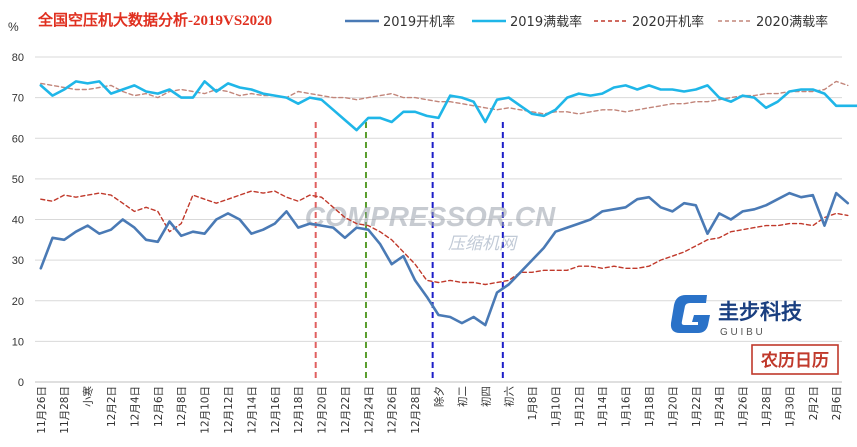 This screenshot has height=447, width=857. I want to click on x-tick-label: 初六, so click(509, 396).